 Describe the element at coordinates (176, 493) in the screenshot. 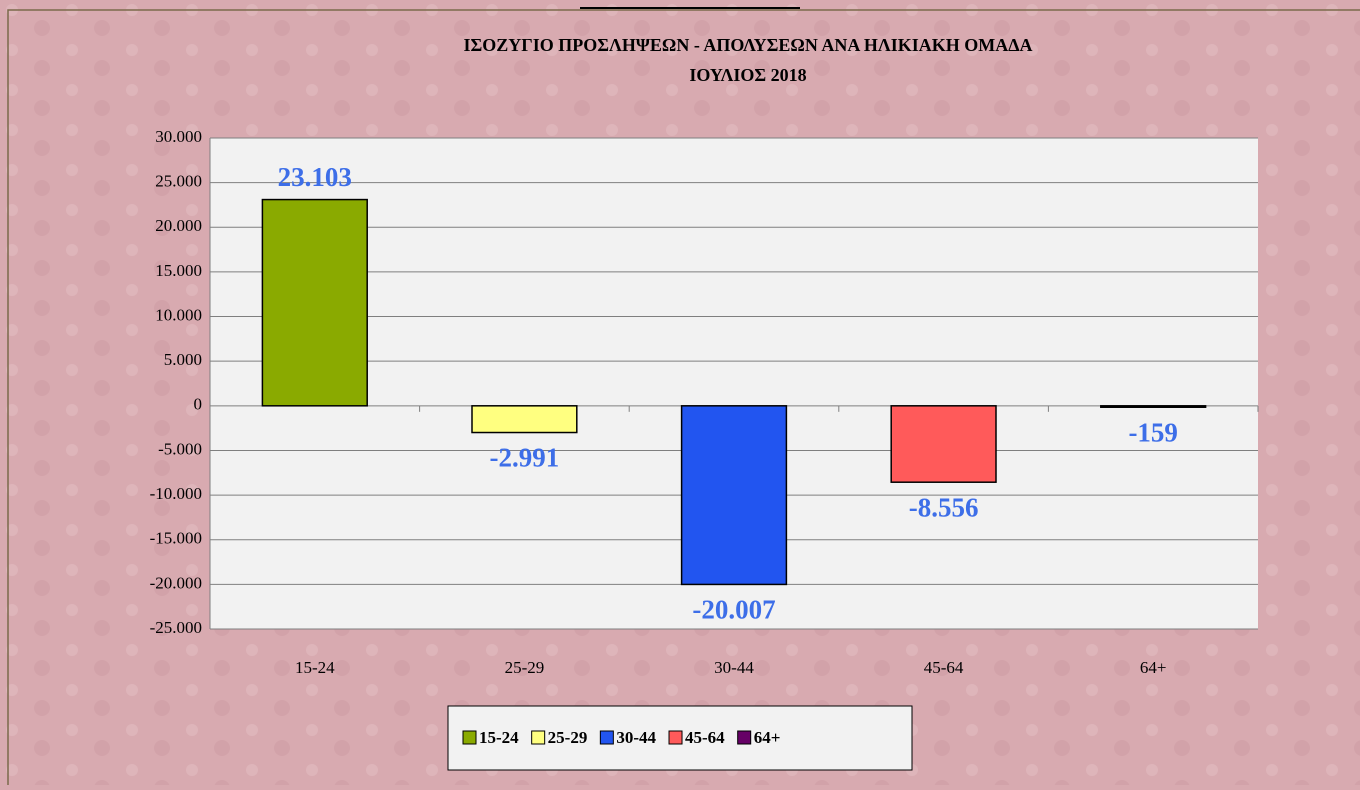

I see `y-tick-label: -10.000` at that location.